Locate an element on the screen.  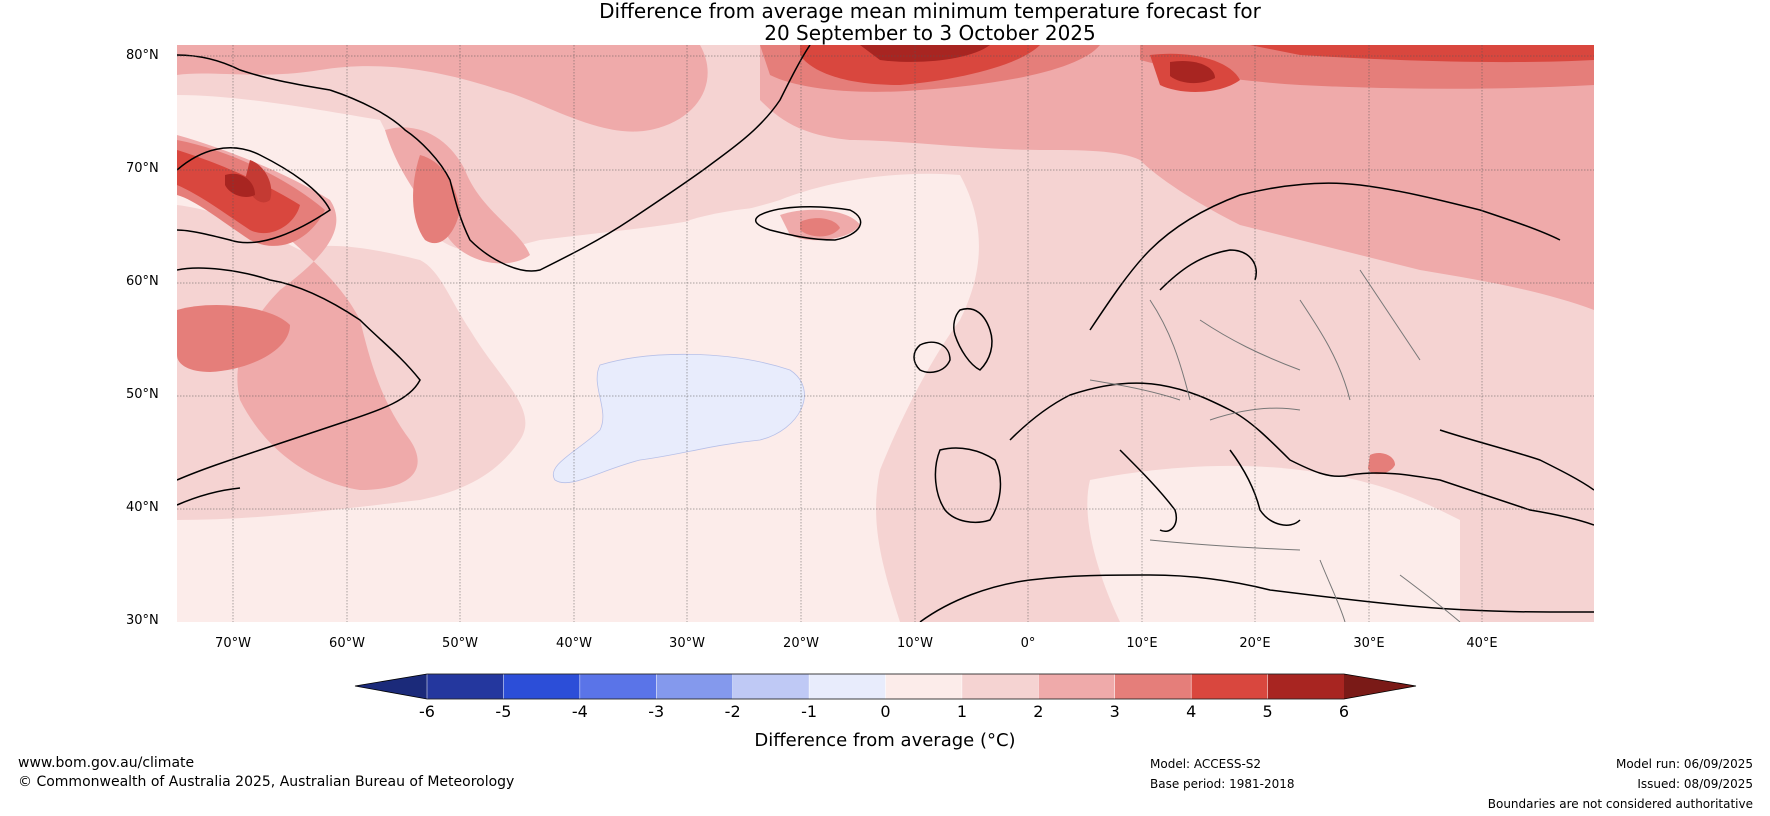
colorbar is located at coordinates (885, 686).